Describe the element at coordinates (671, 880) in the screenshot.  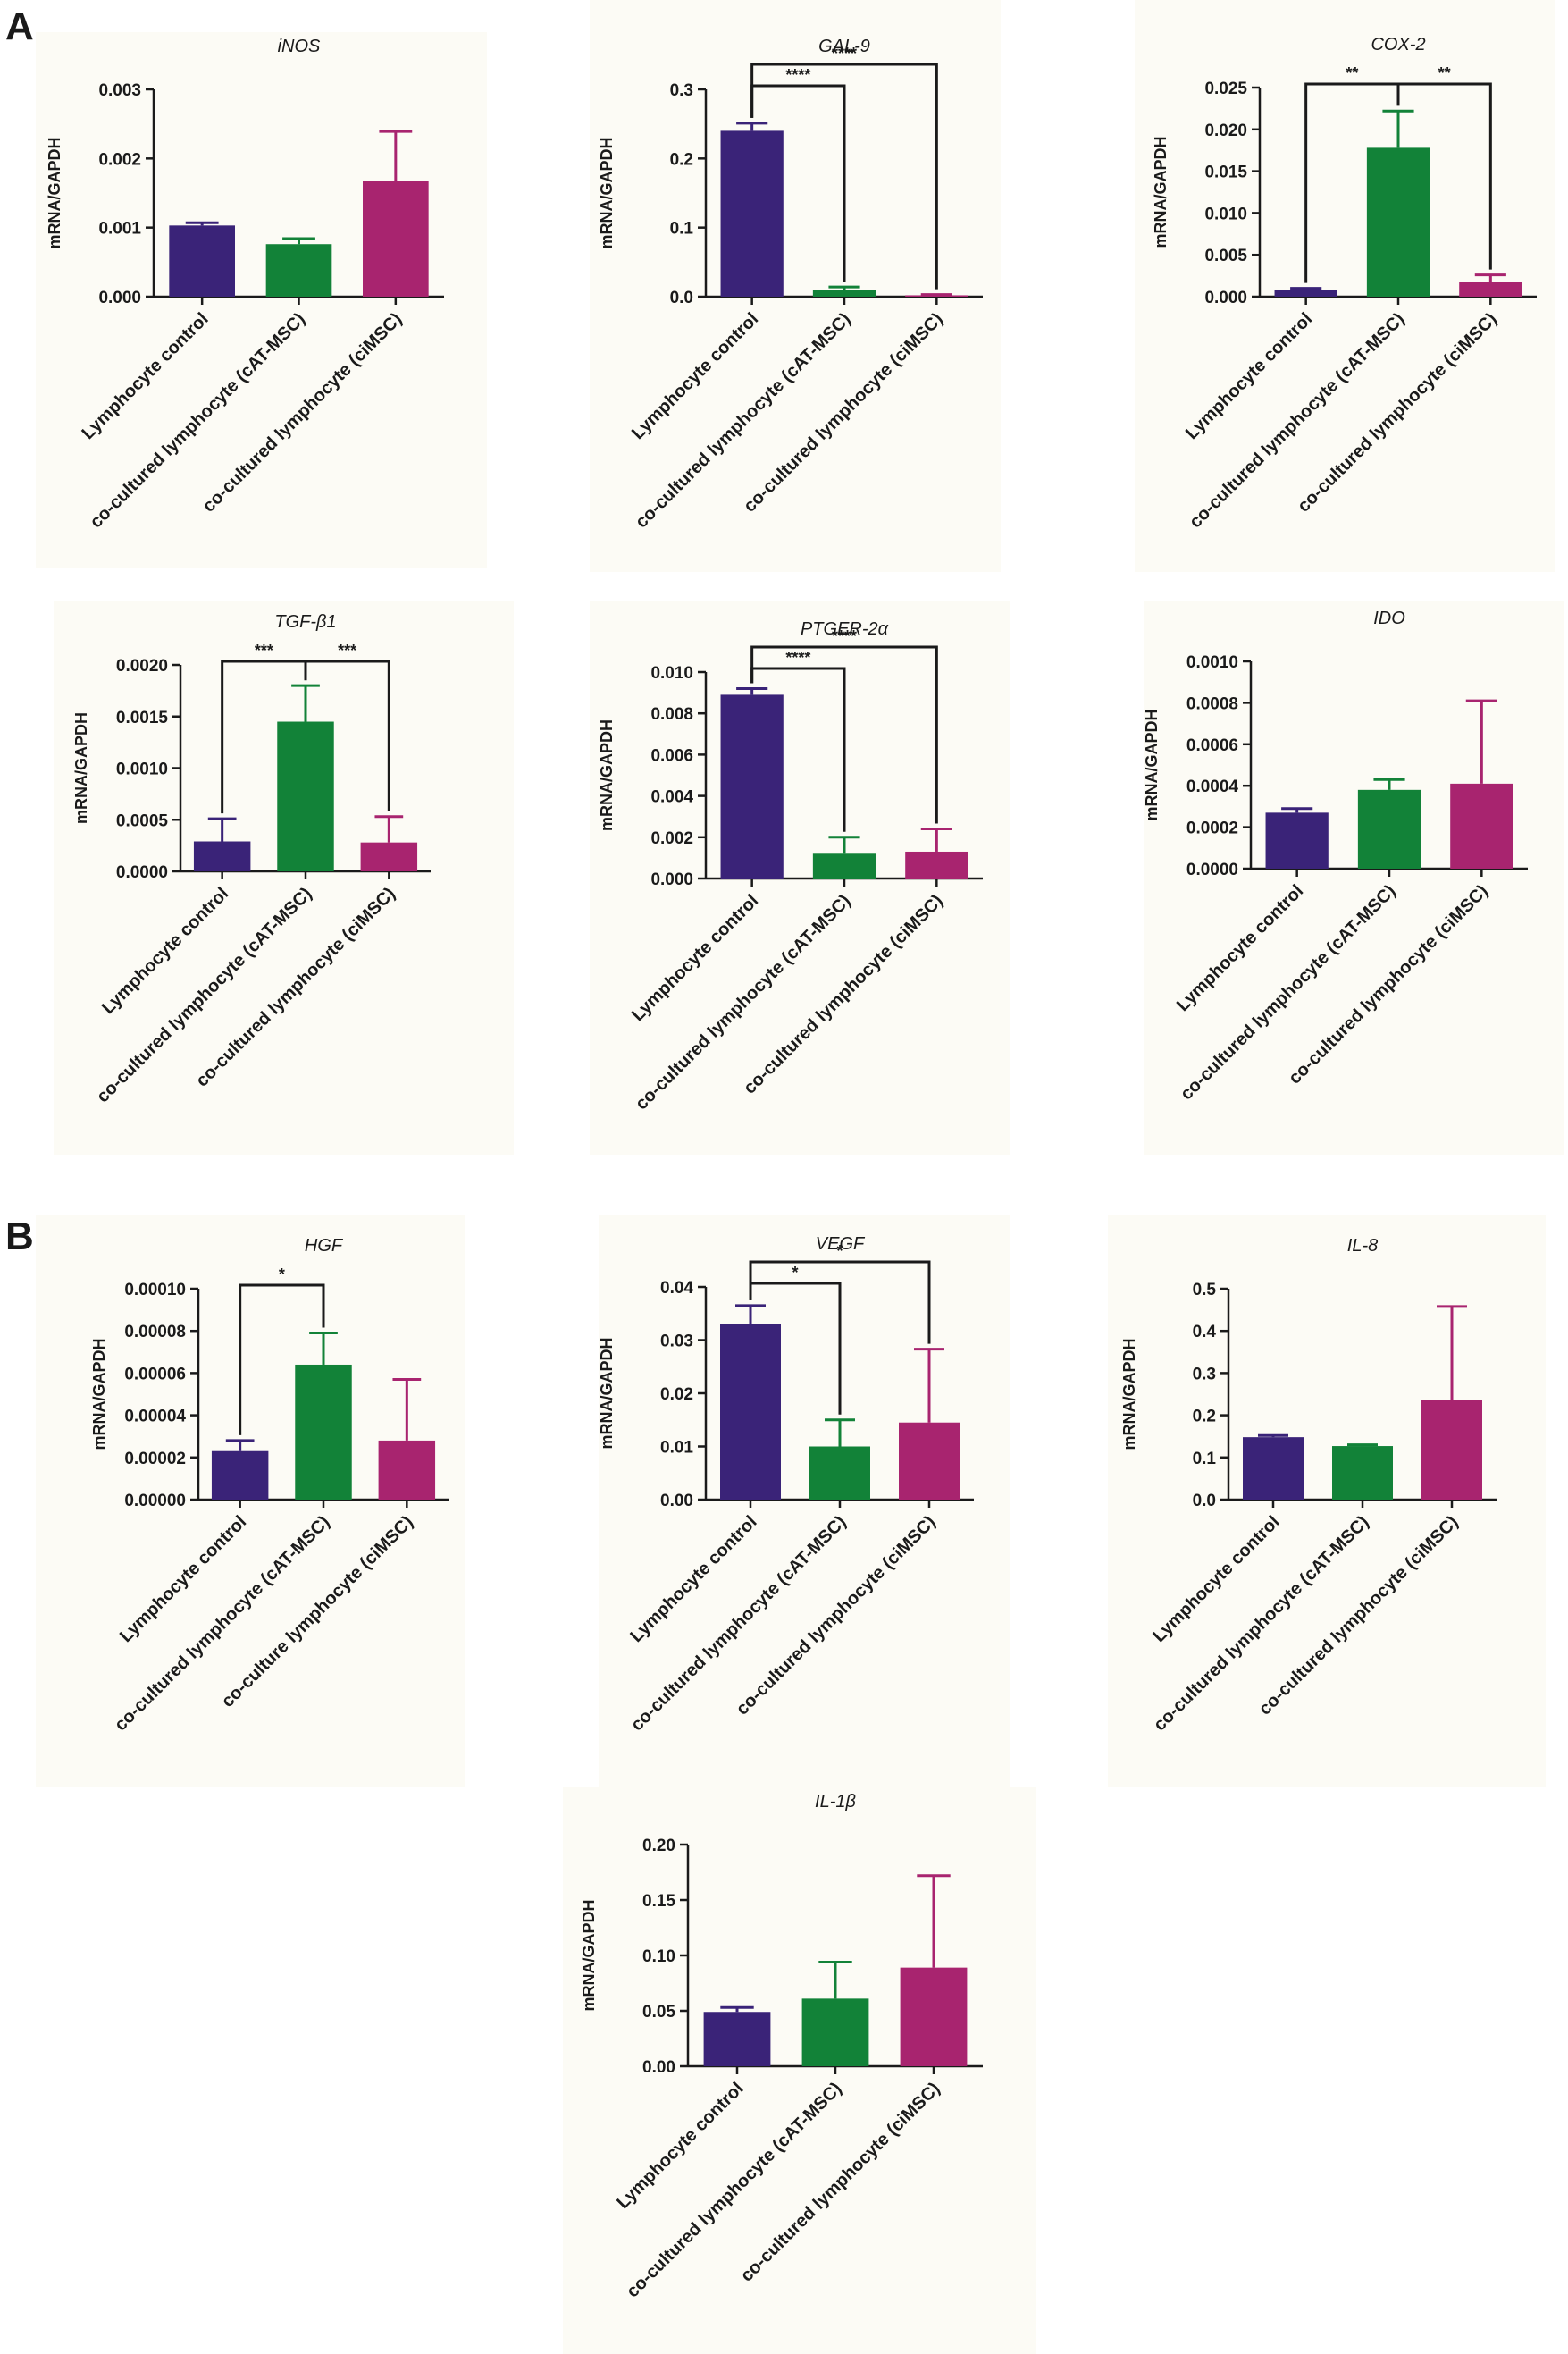
I see `y-tick-label-ptger-2: 0.000` at that location.